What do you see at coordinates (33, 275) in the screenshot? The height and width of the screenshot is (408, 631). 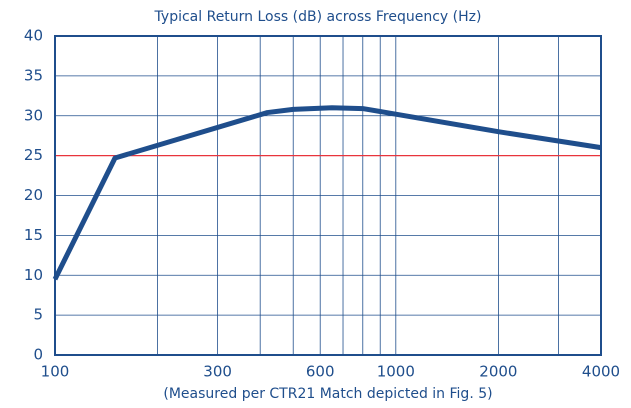 I see `y-tick-label: 10` at bounding box center [33, 275].